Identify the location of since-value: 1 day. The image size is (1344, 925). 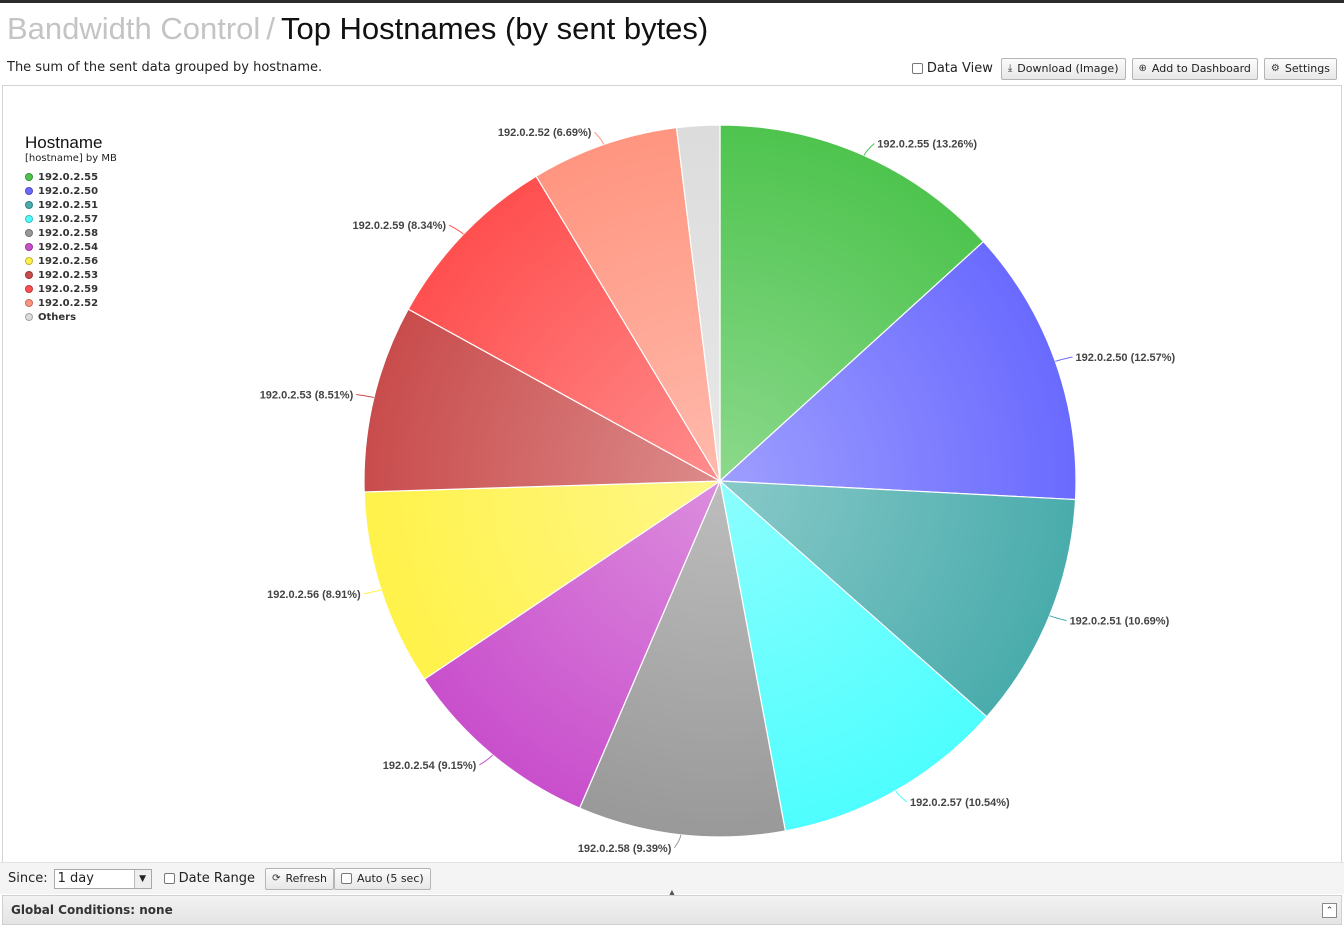
(75, 878).